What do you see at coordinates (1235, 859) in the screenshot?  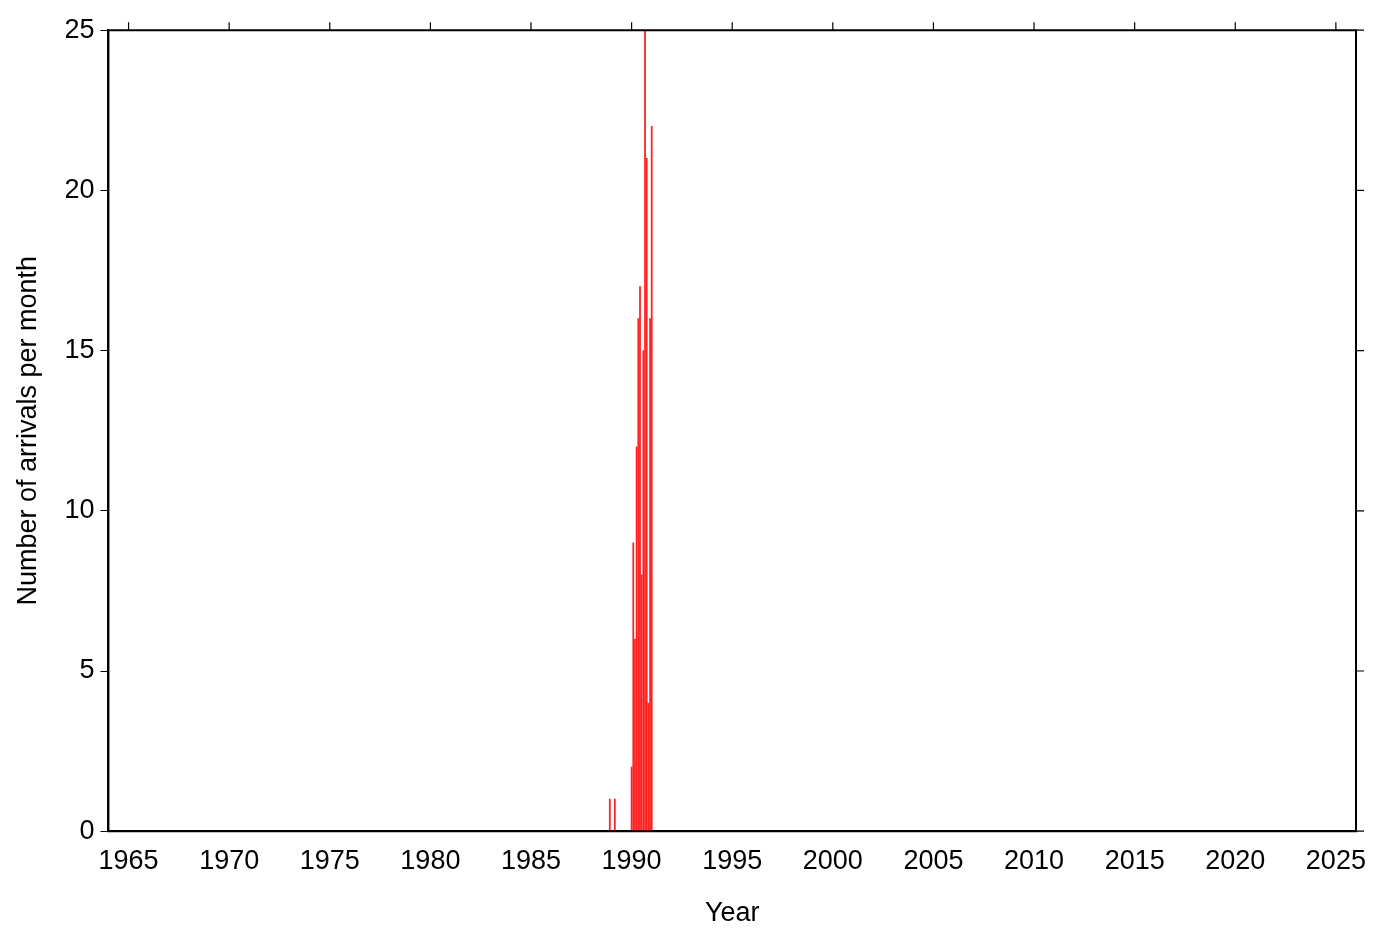 I see `x-tick-label: 2020` at bounding box center [1235, 859].